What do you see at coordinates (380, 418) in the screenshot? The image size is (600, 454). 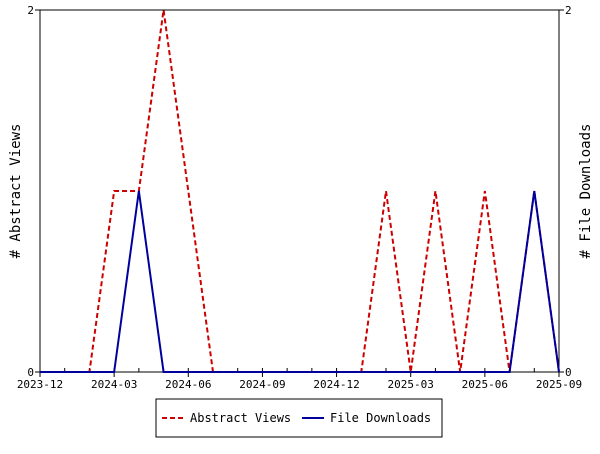 I see `legend-label: File Downloads` at bounding box center [380, 418].